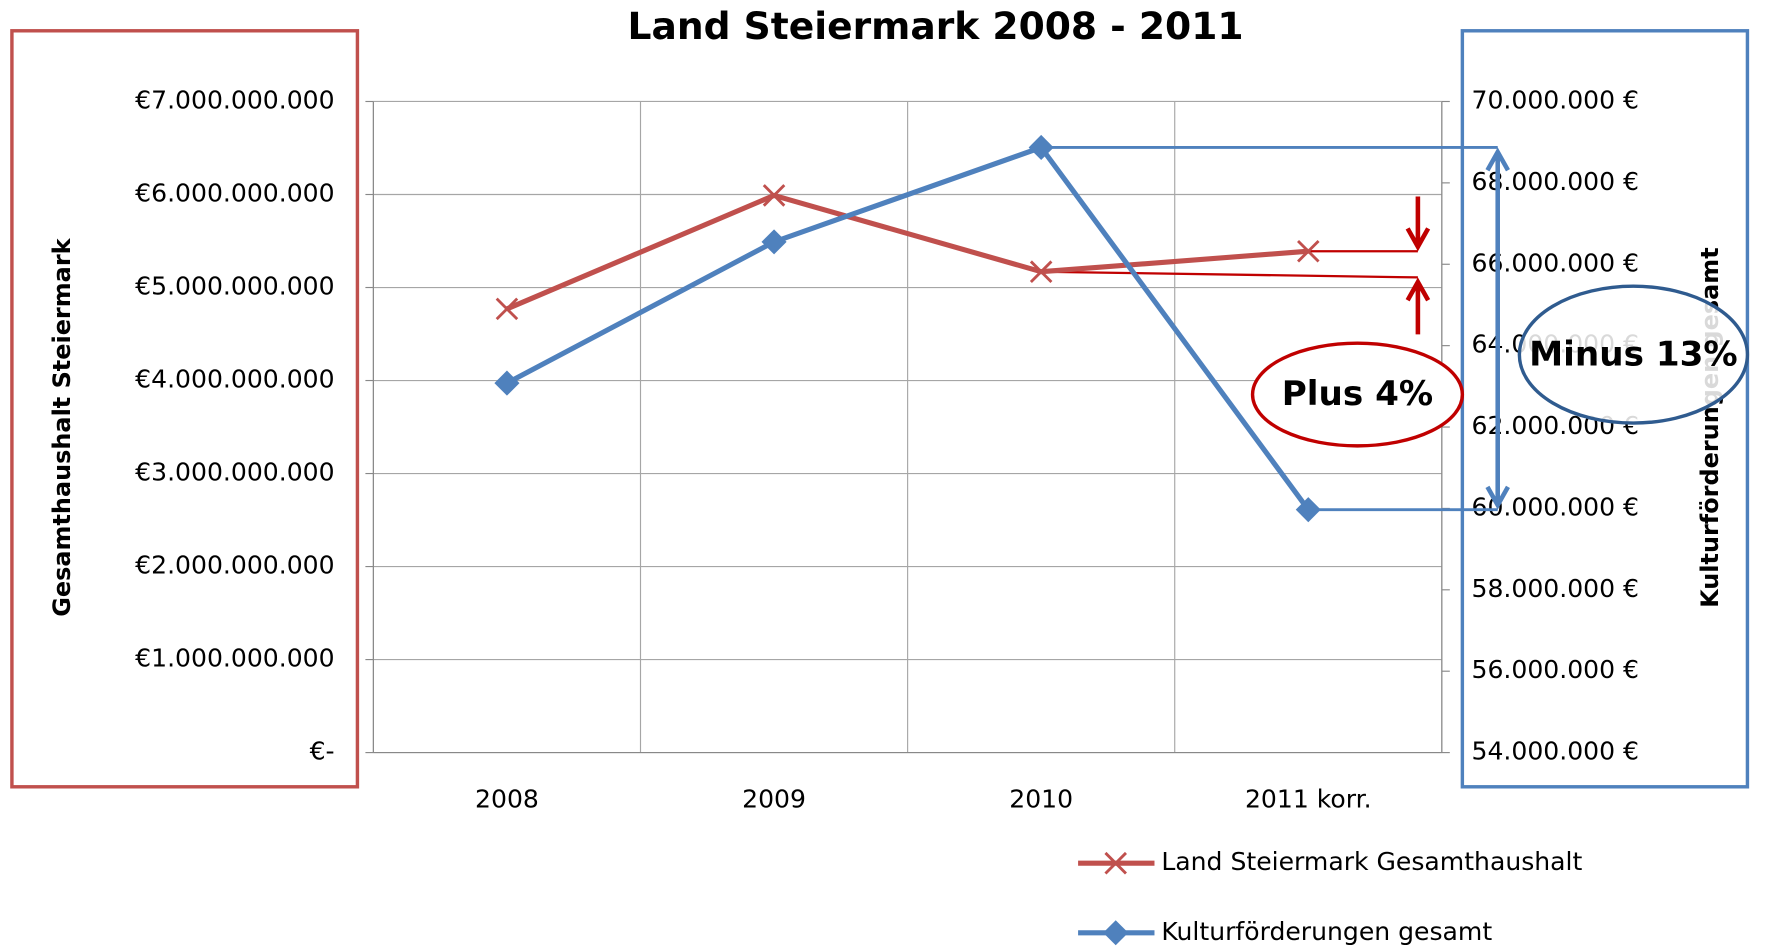 The height and width of the screenshot is (951, 1789). I want to click on annotation: Minus 13%, so click(1633, 354).